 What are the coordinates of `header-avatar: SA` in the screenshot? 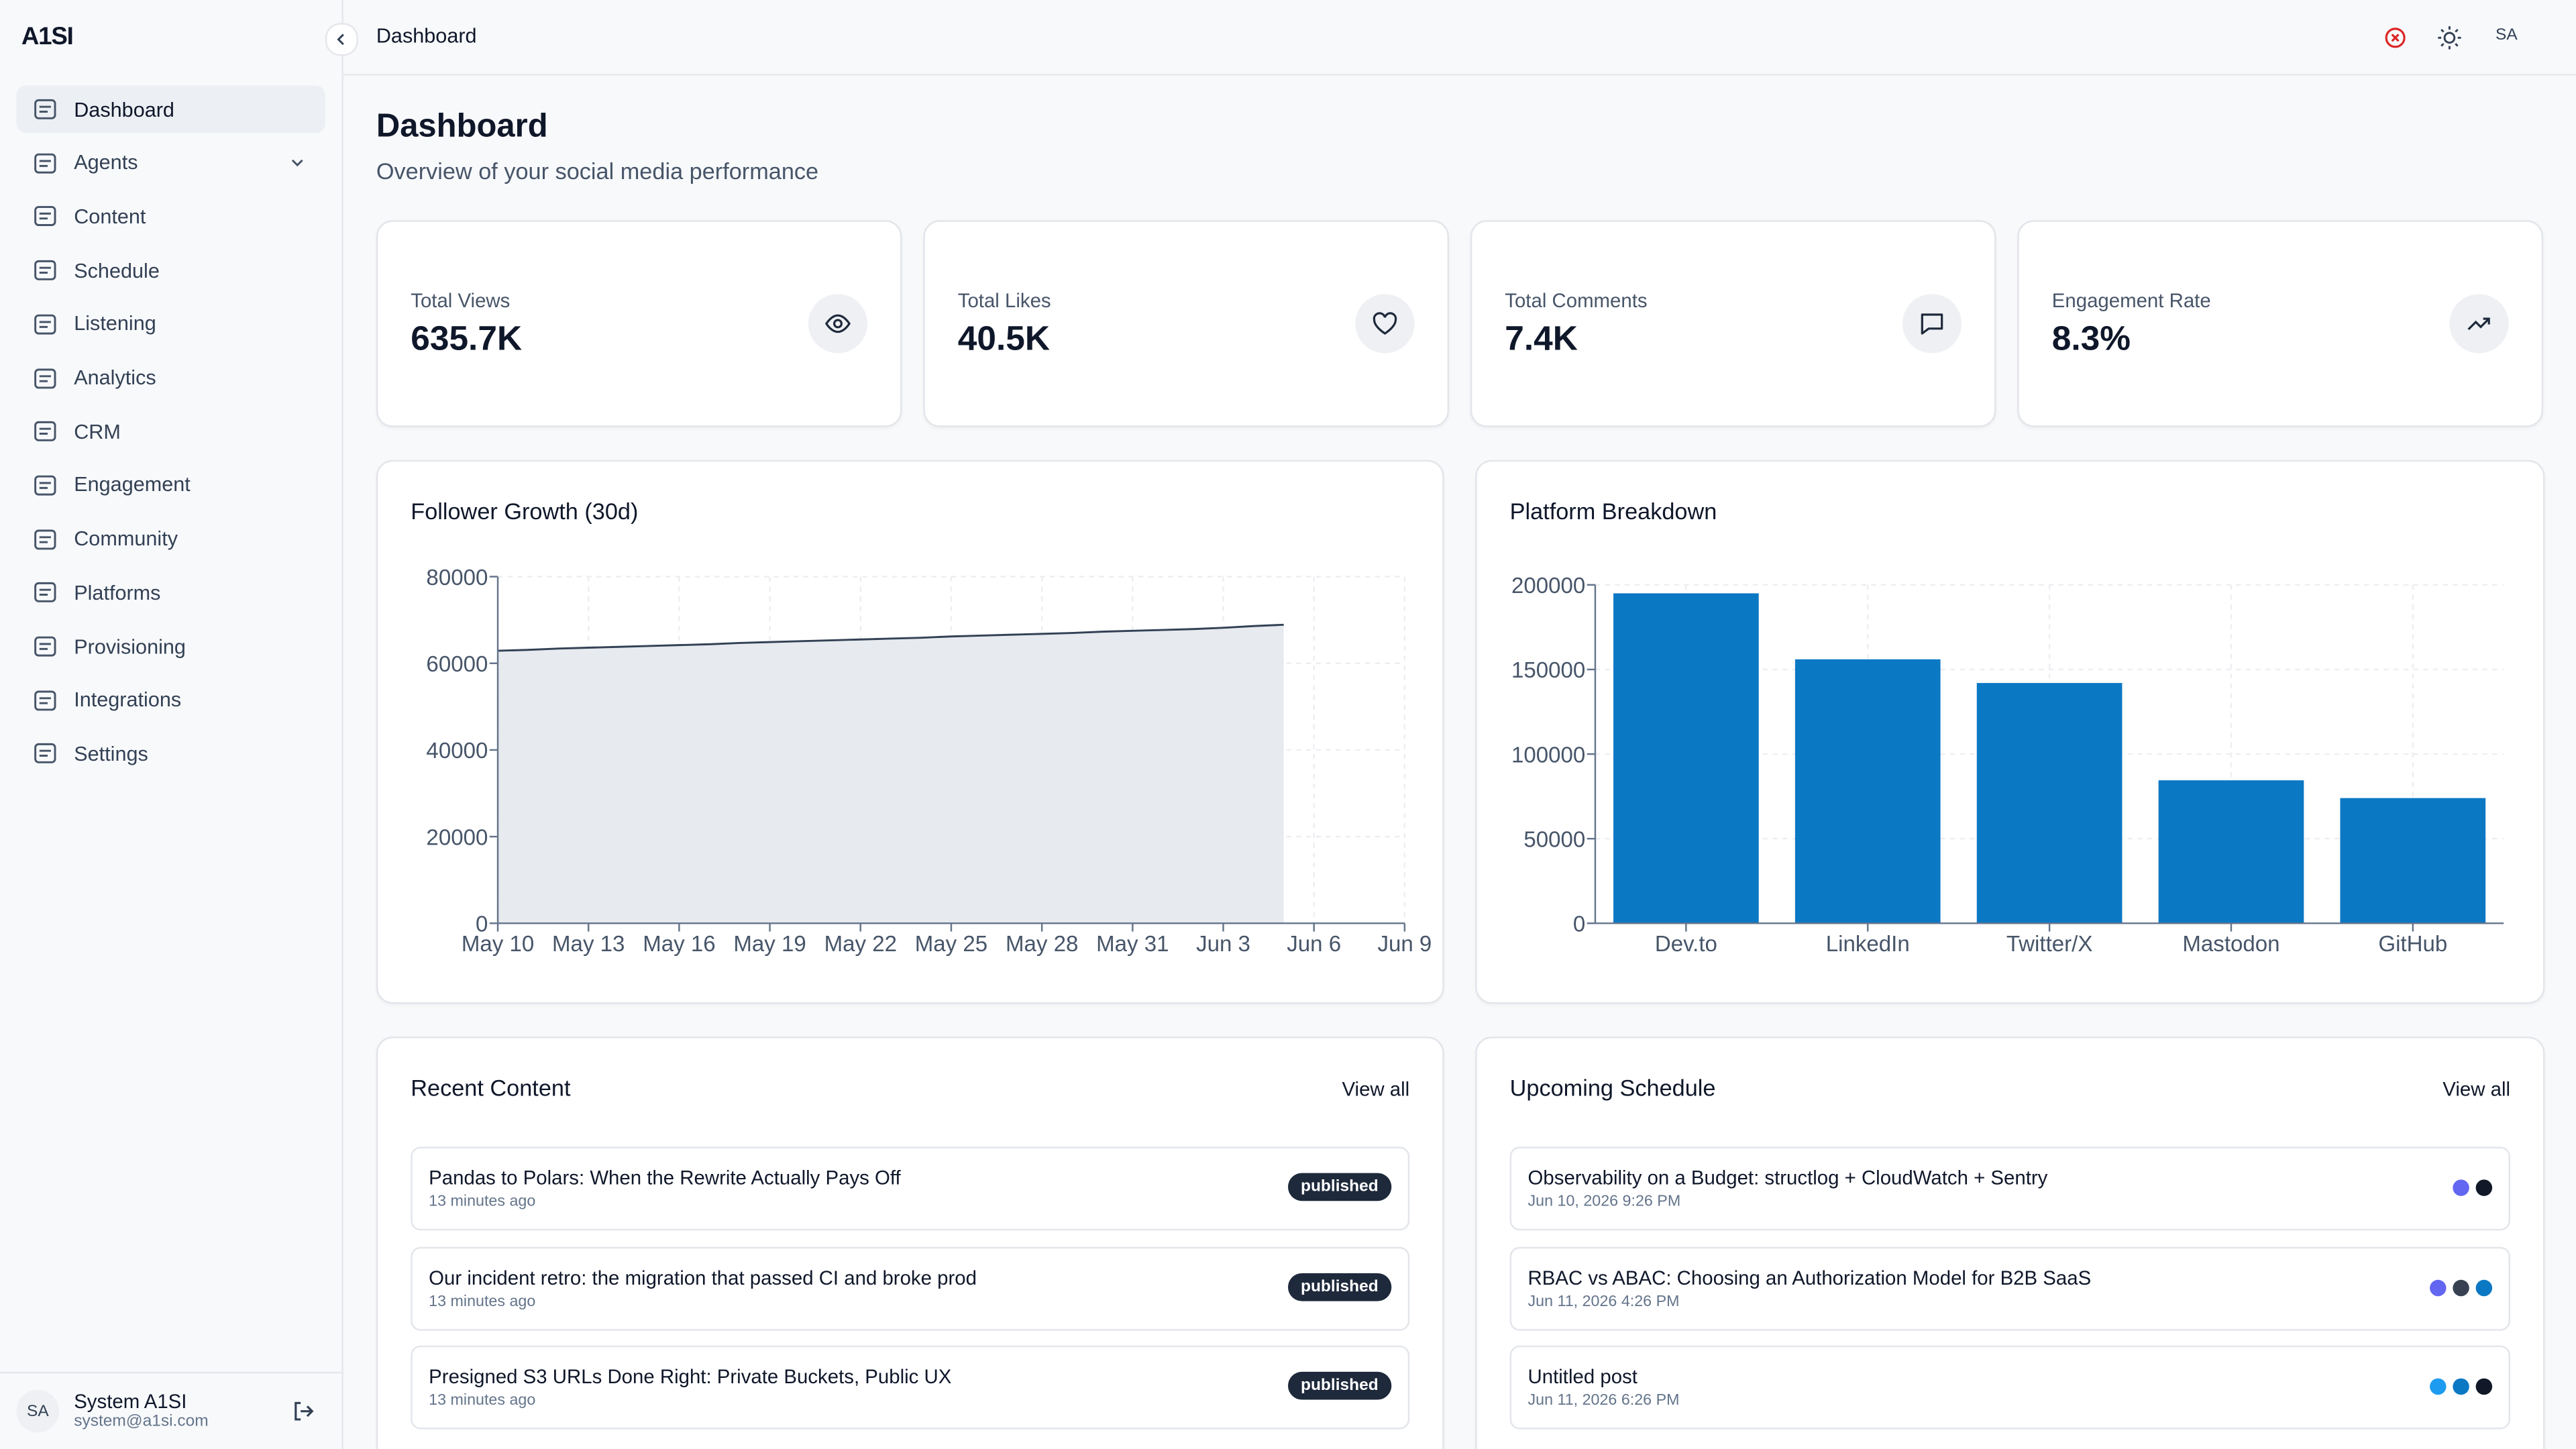 It's located at (2507, 35).